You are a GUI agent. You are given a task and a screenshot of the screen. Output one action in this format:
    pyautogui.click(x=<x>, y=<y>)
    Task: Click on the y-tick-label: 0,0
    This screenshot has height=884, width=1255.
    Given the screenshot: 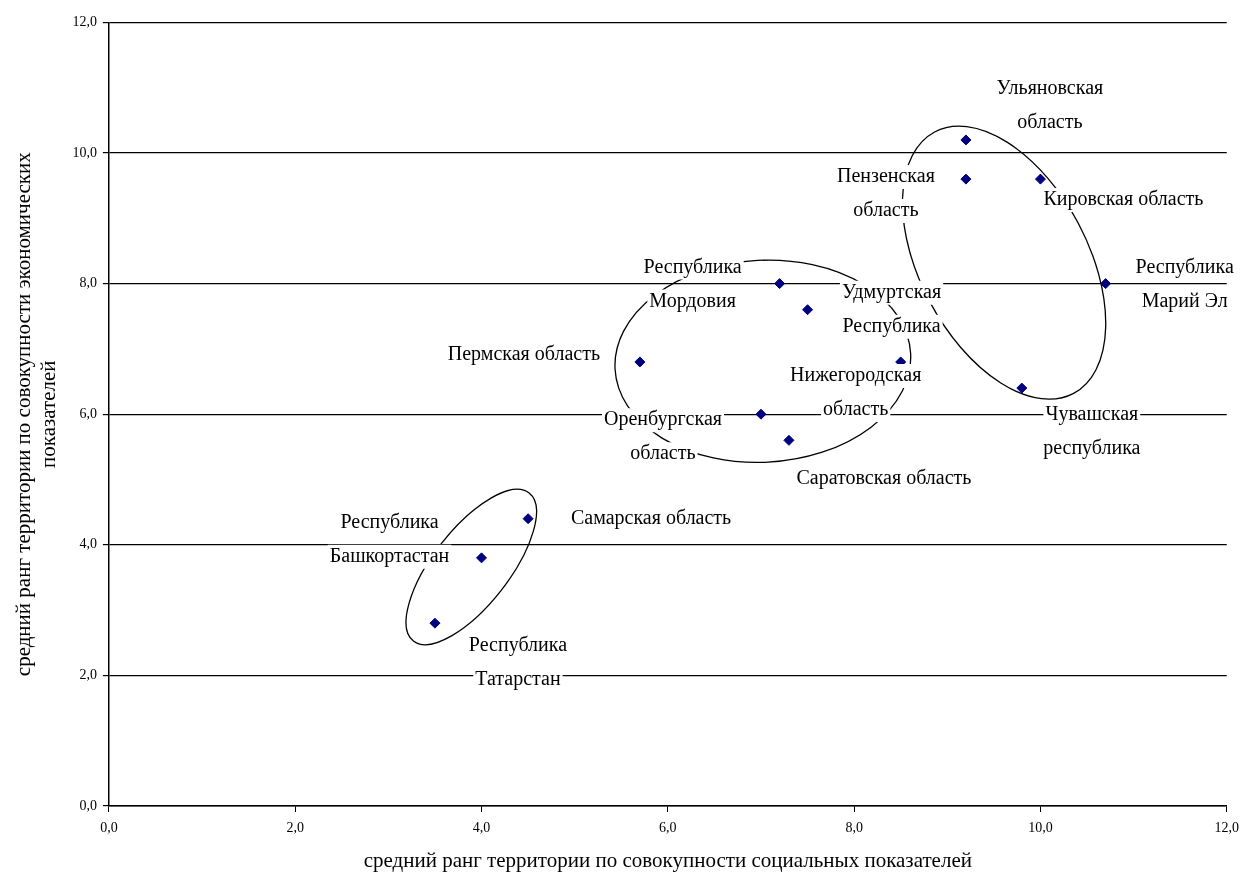 What is the action you would take?
    pyautogui.click(x=88, y=805)
    